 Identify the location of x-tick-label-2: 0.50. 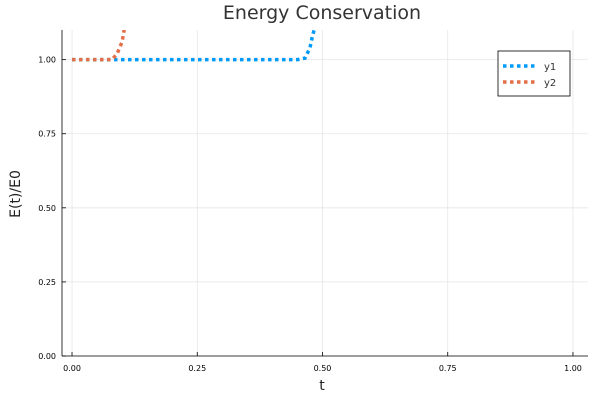
(323, 368).